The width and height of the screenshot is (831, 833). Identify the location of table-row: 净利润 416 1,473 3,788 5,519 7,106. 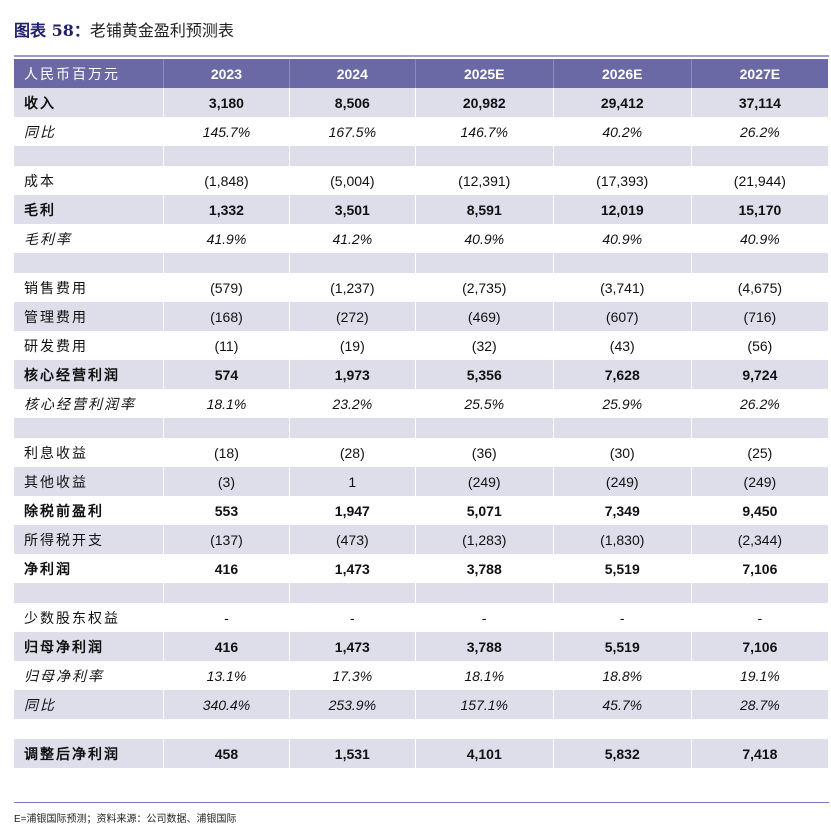
(421, 568).